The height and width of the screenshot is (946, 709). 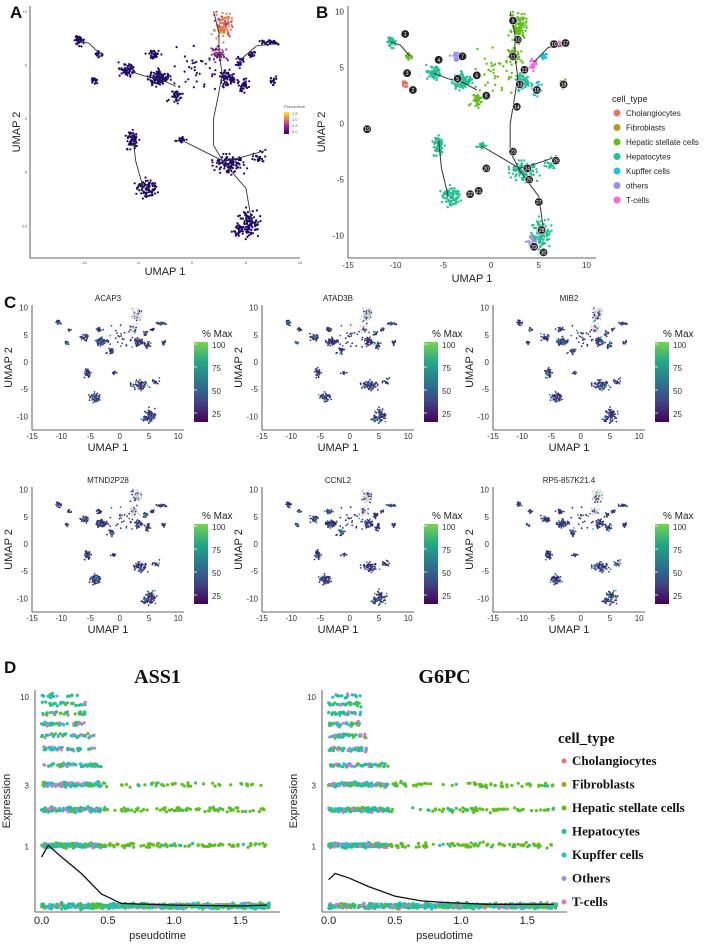 I want to click on panel-c-legend-tick: 75, so click(x=216, y=368).